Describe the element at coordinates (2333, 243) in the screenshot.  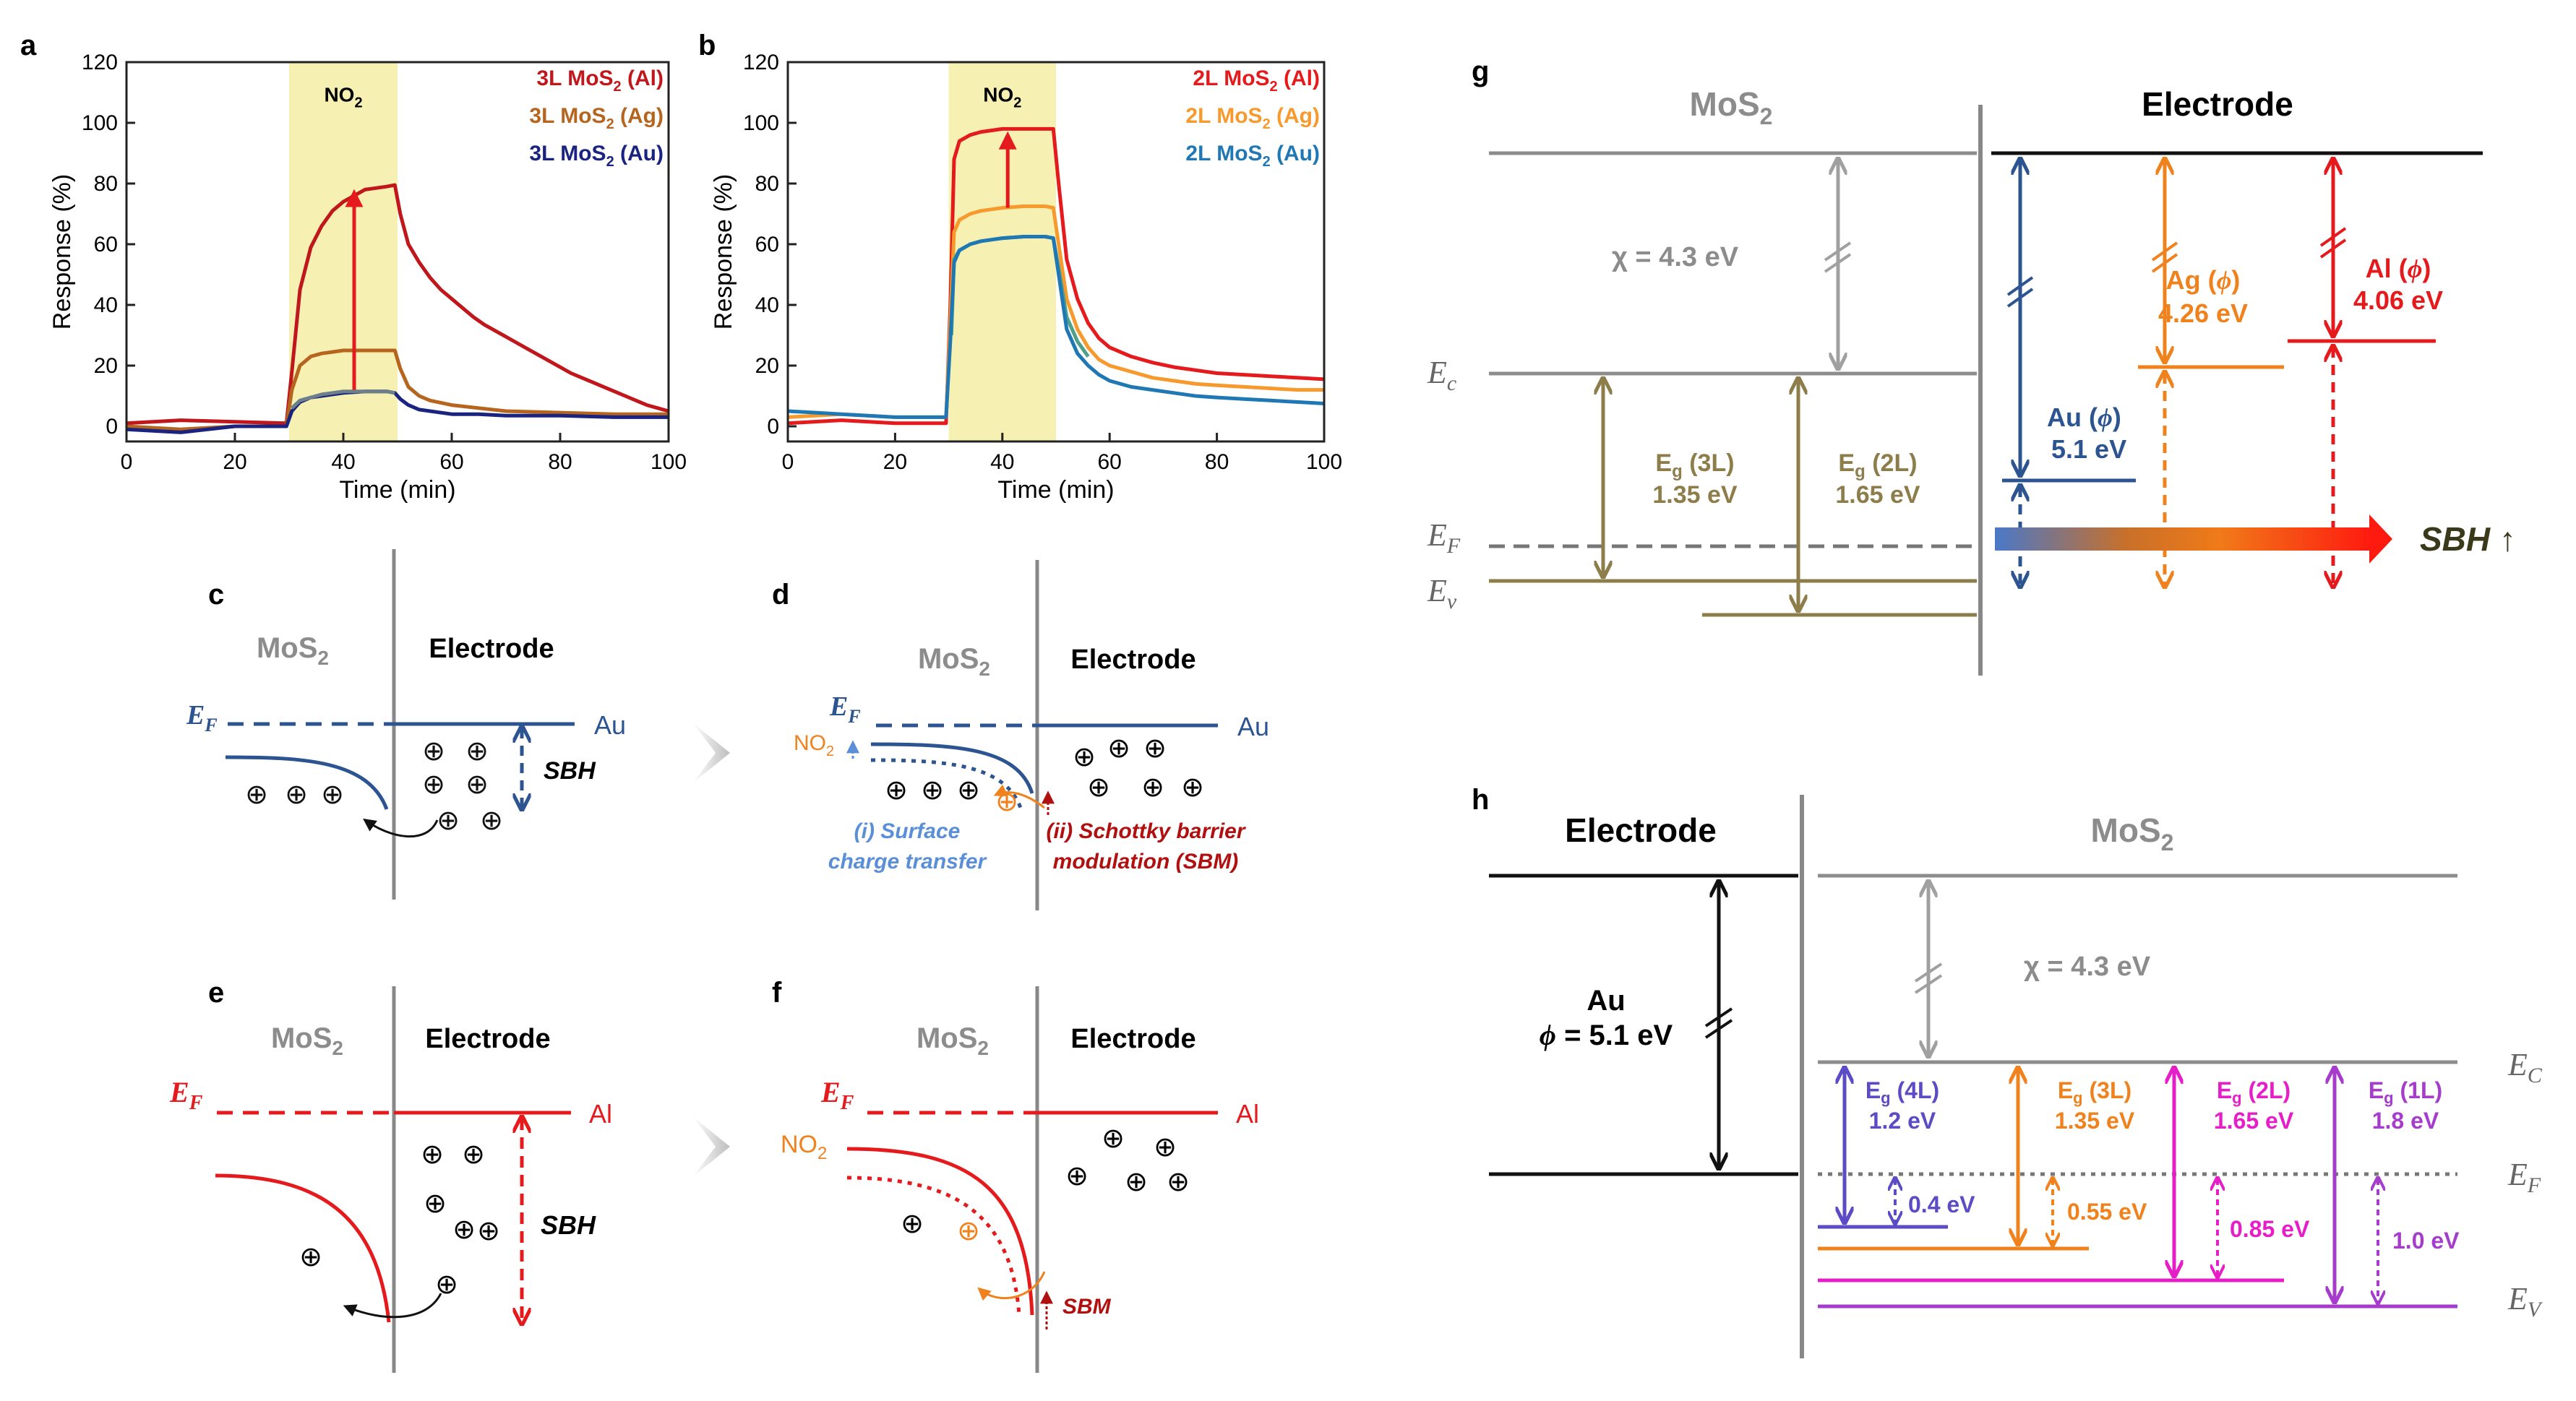
I see `g-al-break` at that location.